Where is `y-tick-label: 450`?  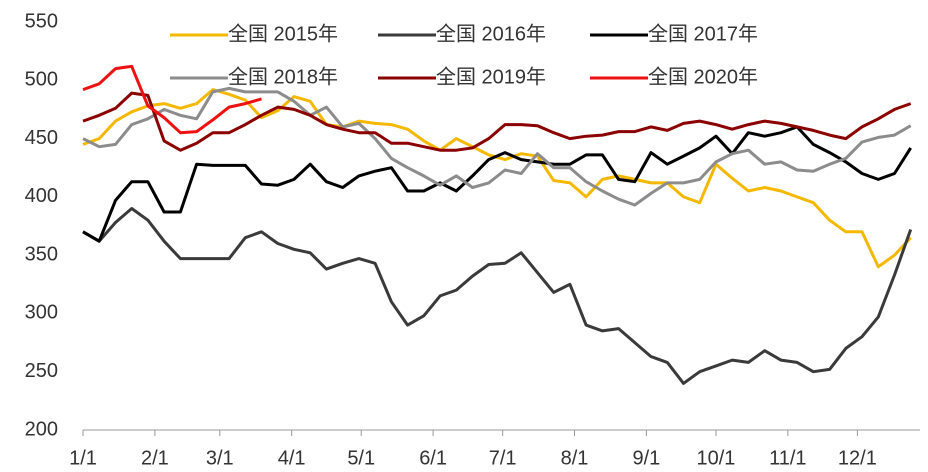 y-tick-label: 450 is located at coordinates (41, 138).